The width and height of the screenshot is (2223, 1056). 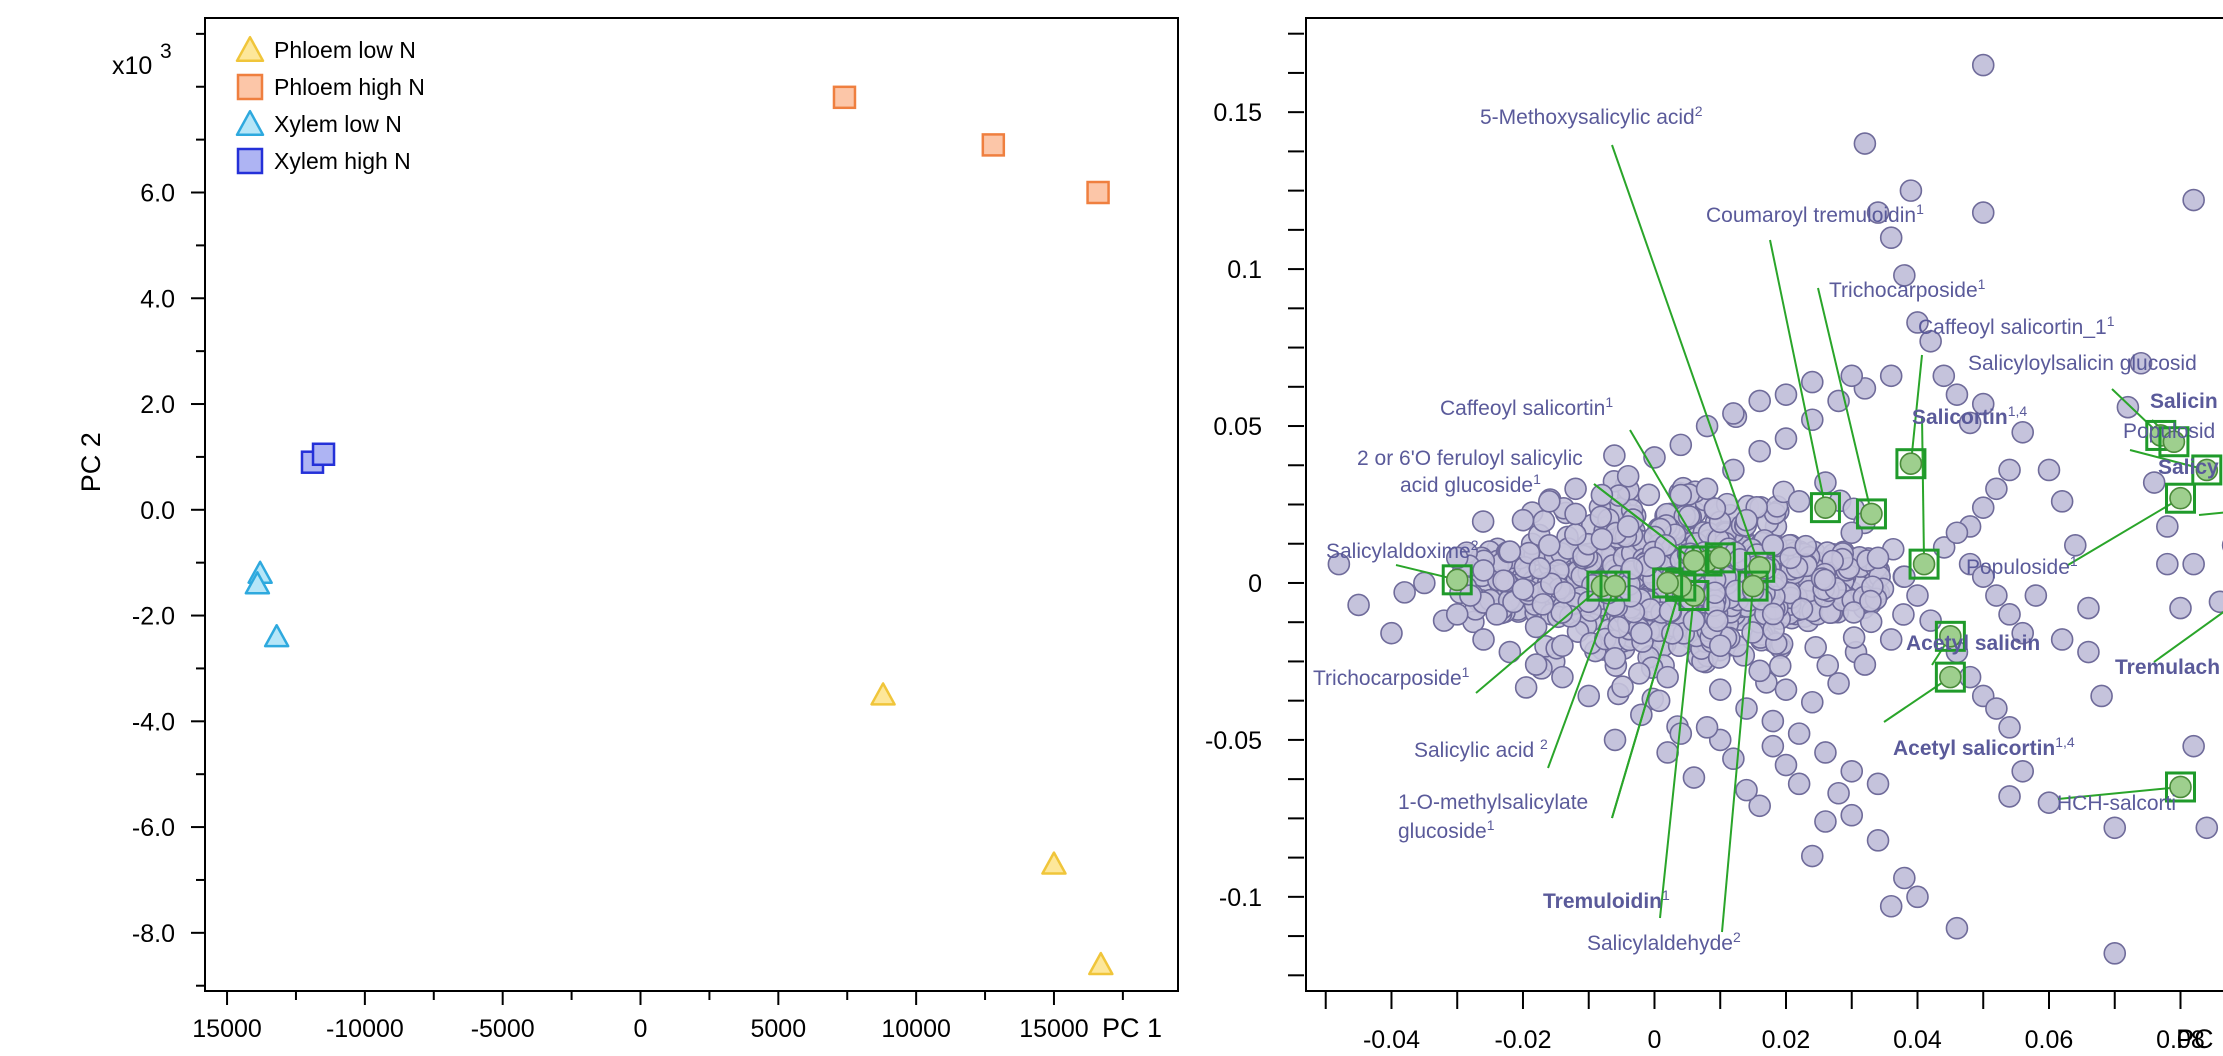 What do you see at coordinates (365, 1029) in the screenshot?
I see `x-tick-label: -10000` at bounding box center [365, 1029].